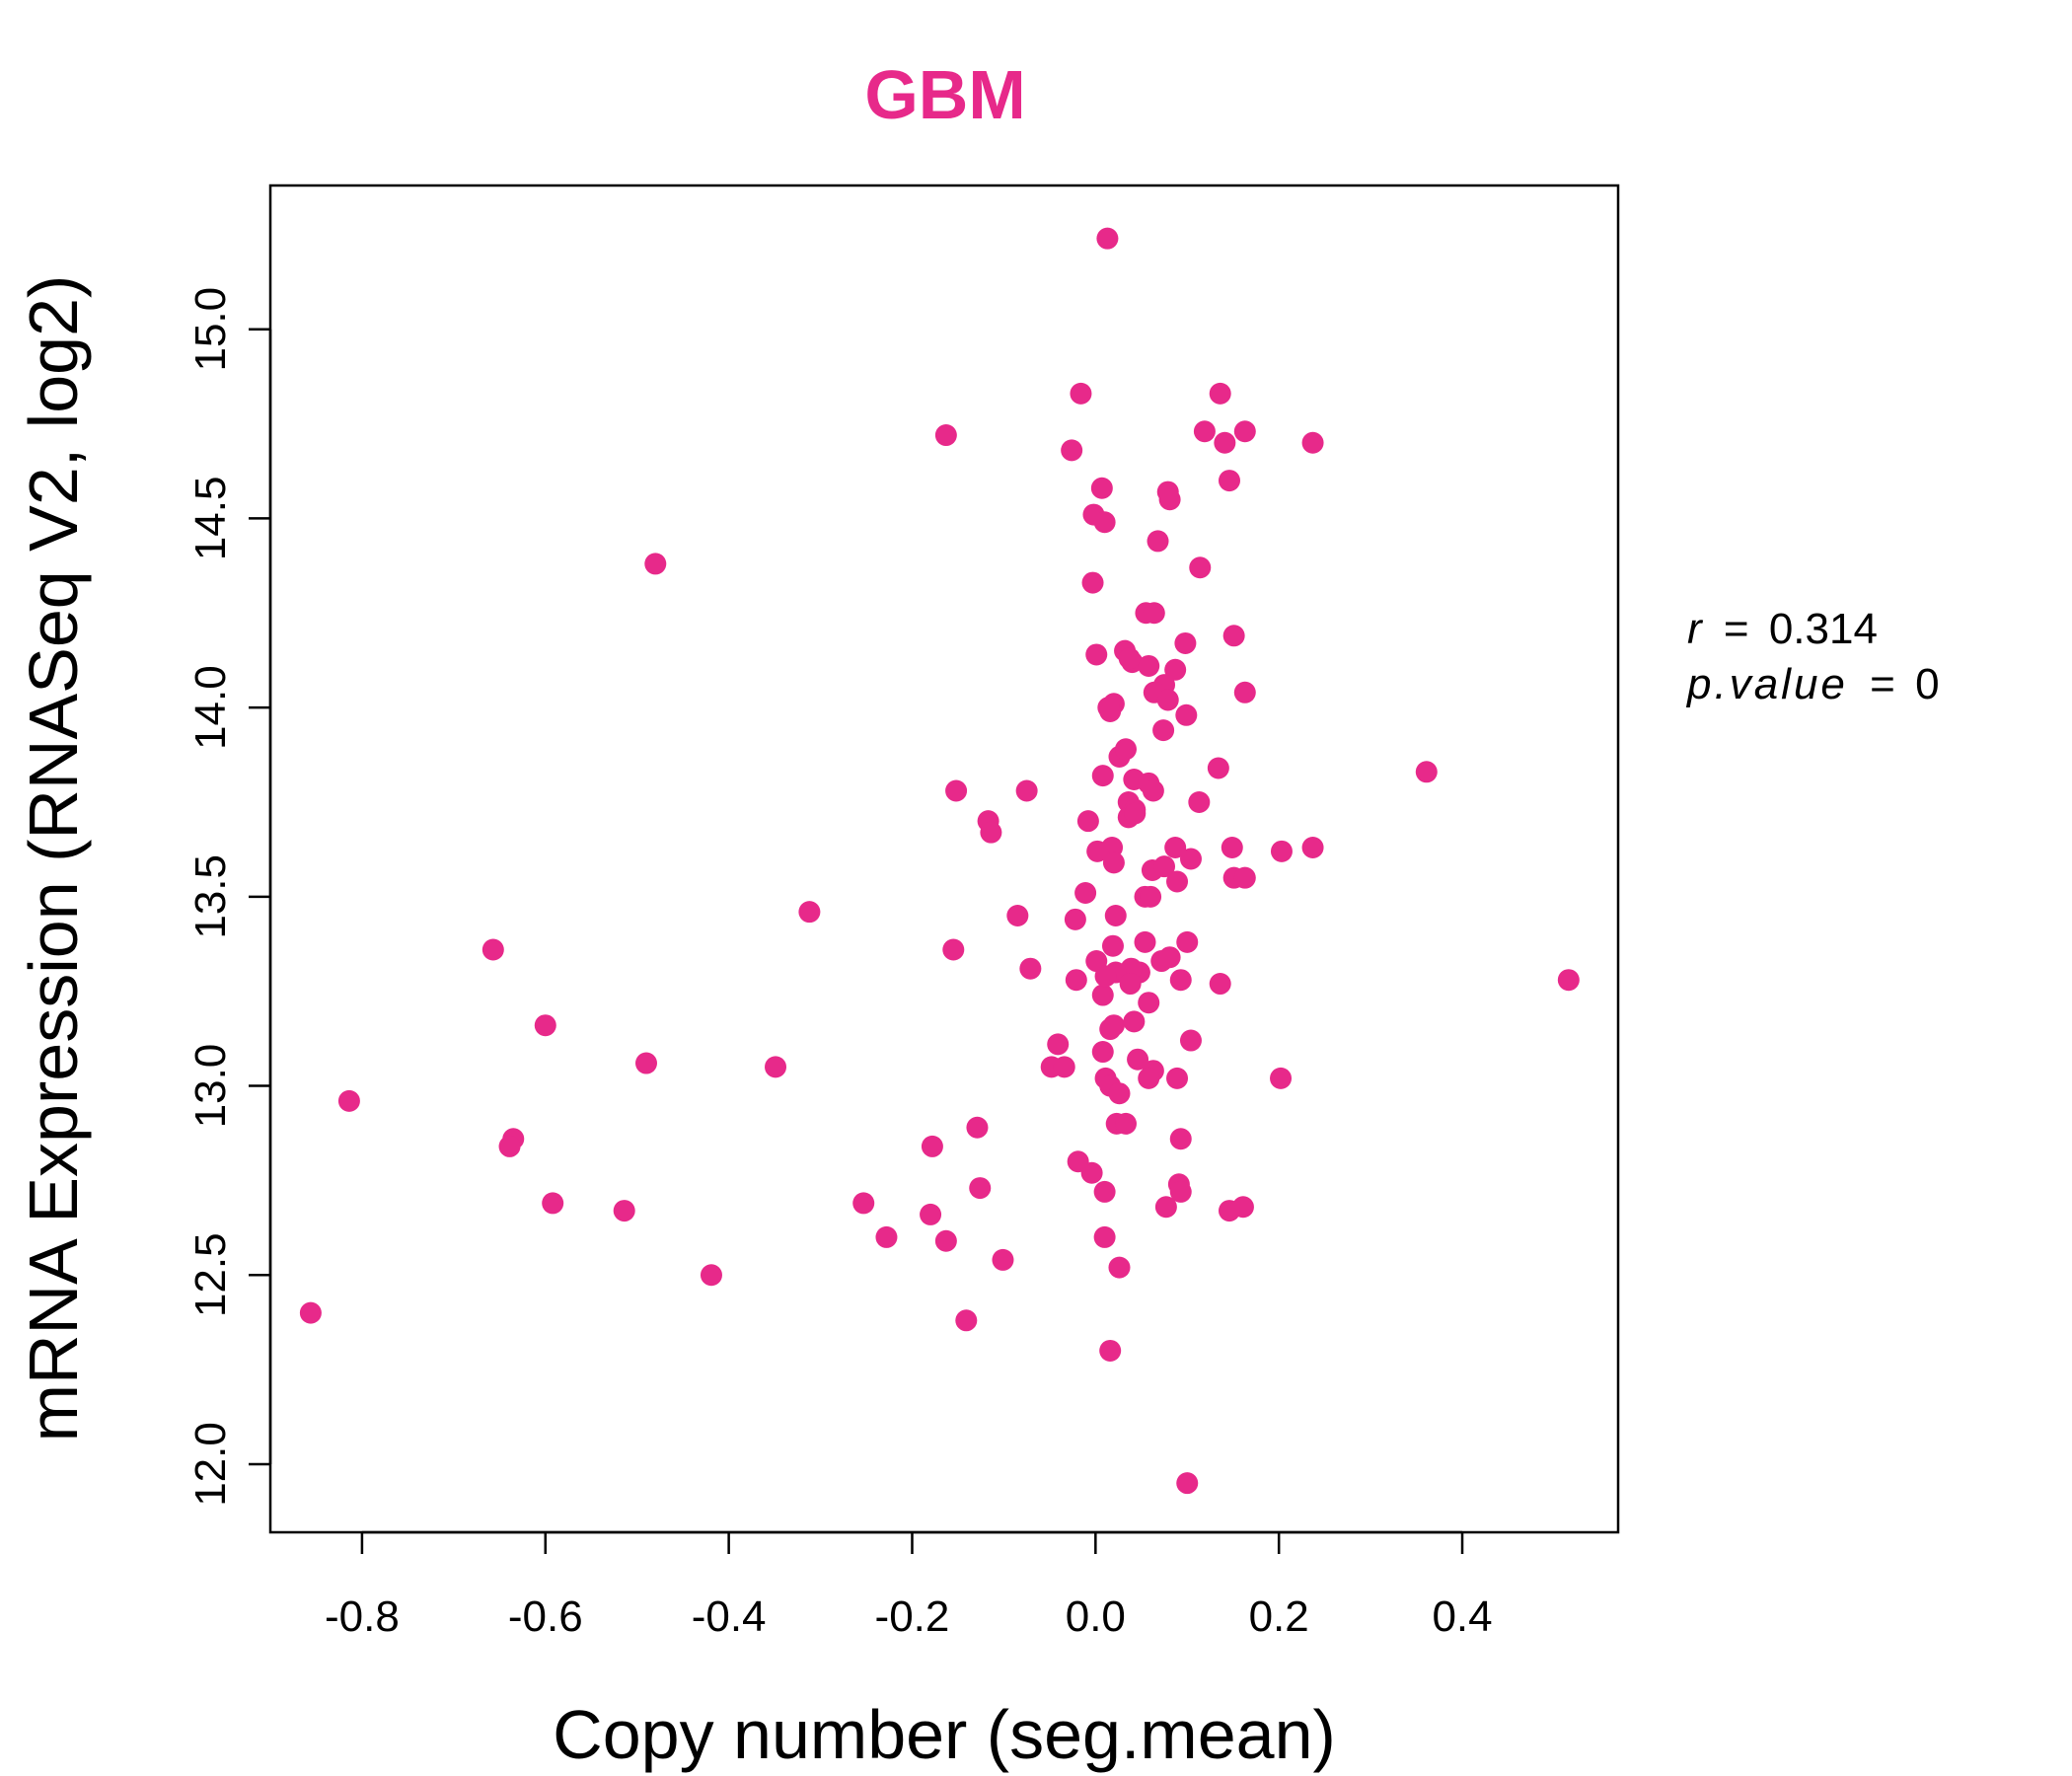 The width and height of the screenshot is (2072, 1776). Describe the element at coordinates (211, 1086) in the screenshot. I see `y-tick-label: 13.0` at that location.